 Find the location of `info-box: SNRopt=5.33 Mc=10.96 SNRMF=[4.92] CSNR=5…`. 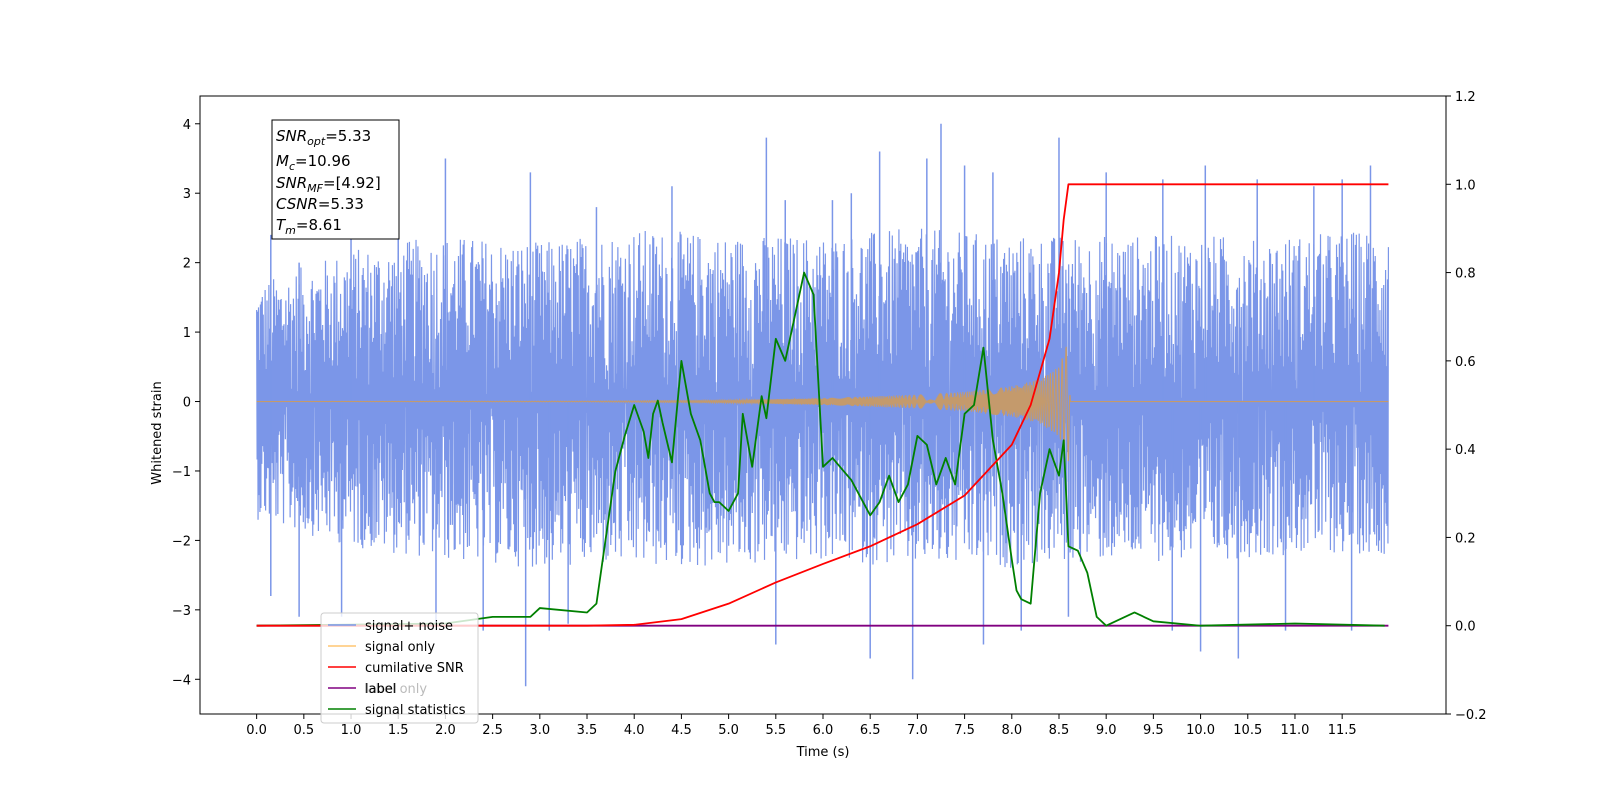

info-box: SNRopt=5.33 Mc=10.96 SNRMF=[4.92] CSNR=5… is located at coordinates (335, 179).